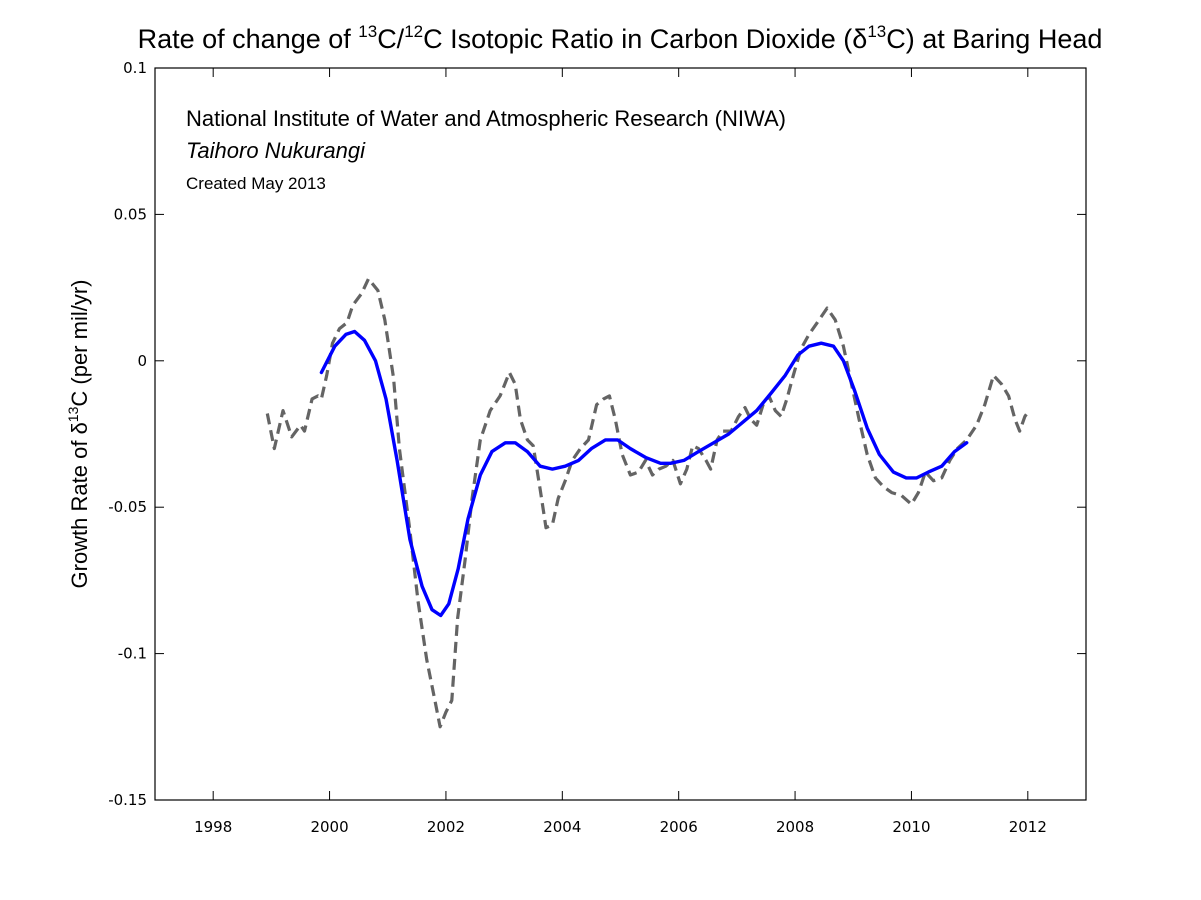  Describe the element at coordinates (446, 827) in the screenshot. I see `x-tick-label: 2002` at that location.